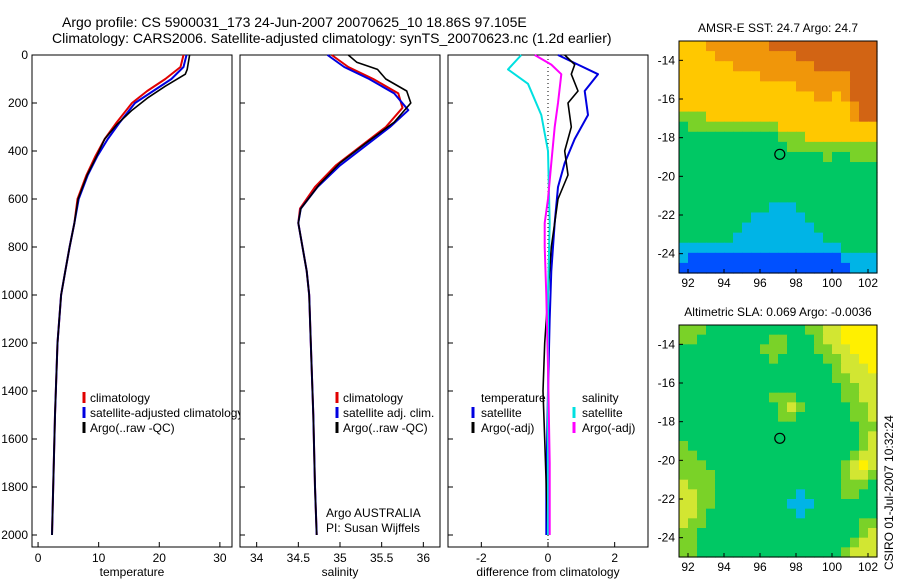 The width and height of the screenshot is (900, 580). I want to click on y-tick-label: -14, so click(667, 60).